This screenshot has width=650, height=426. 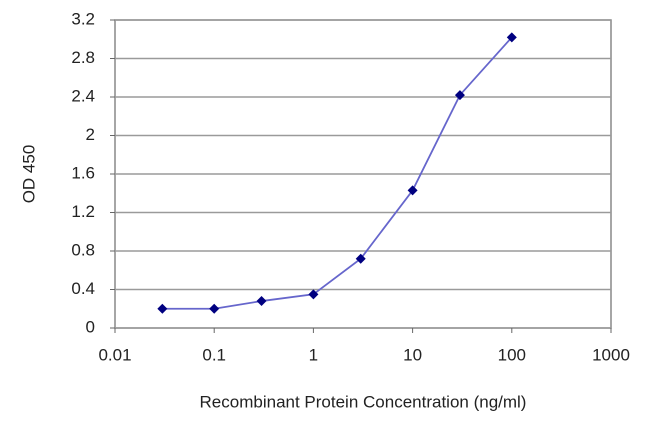 I want to click on y-tick-label: 3.2, so click(x=83, y=18).